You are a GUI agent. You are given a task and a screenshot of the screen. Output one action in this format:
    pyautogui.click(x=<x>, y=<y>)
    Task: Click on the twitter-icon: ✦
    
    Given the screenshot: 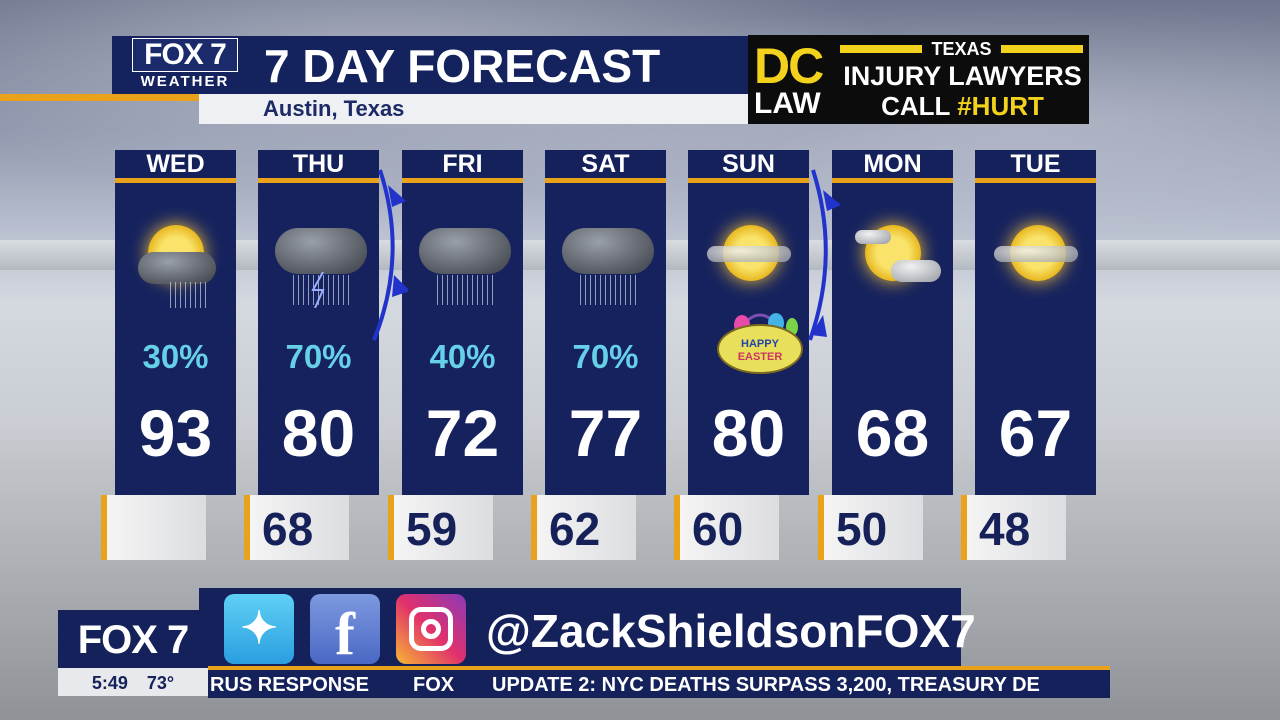 What is the action you would take?
    pyautogui.click(x=259, y=629)
    